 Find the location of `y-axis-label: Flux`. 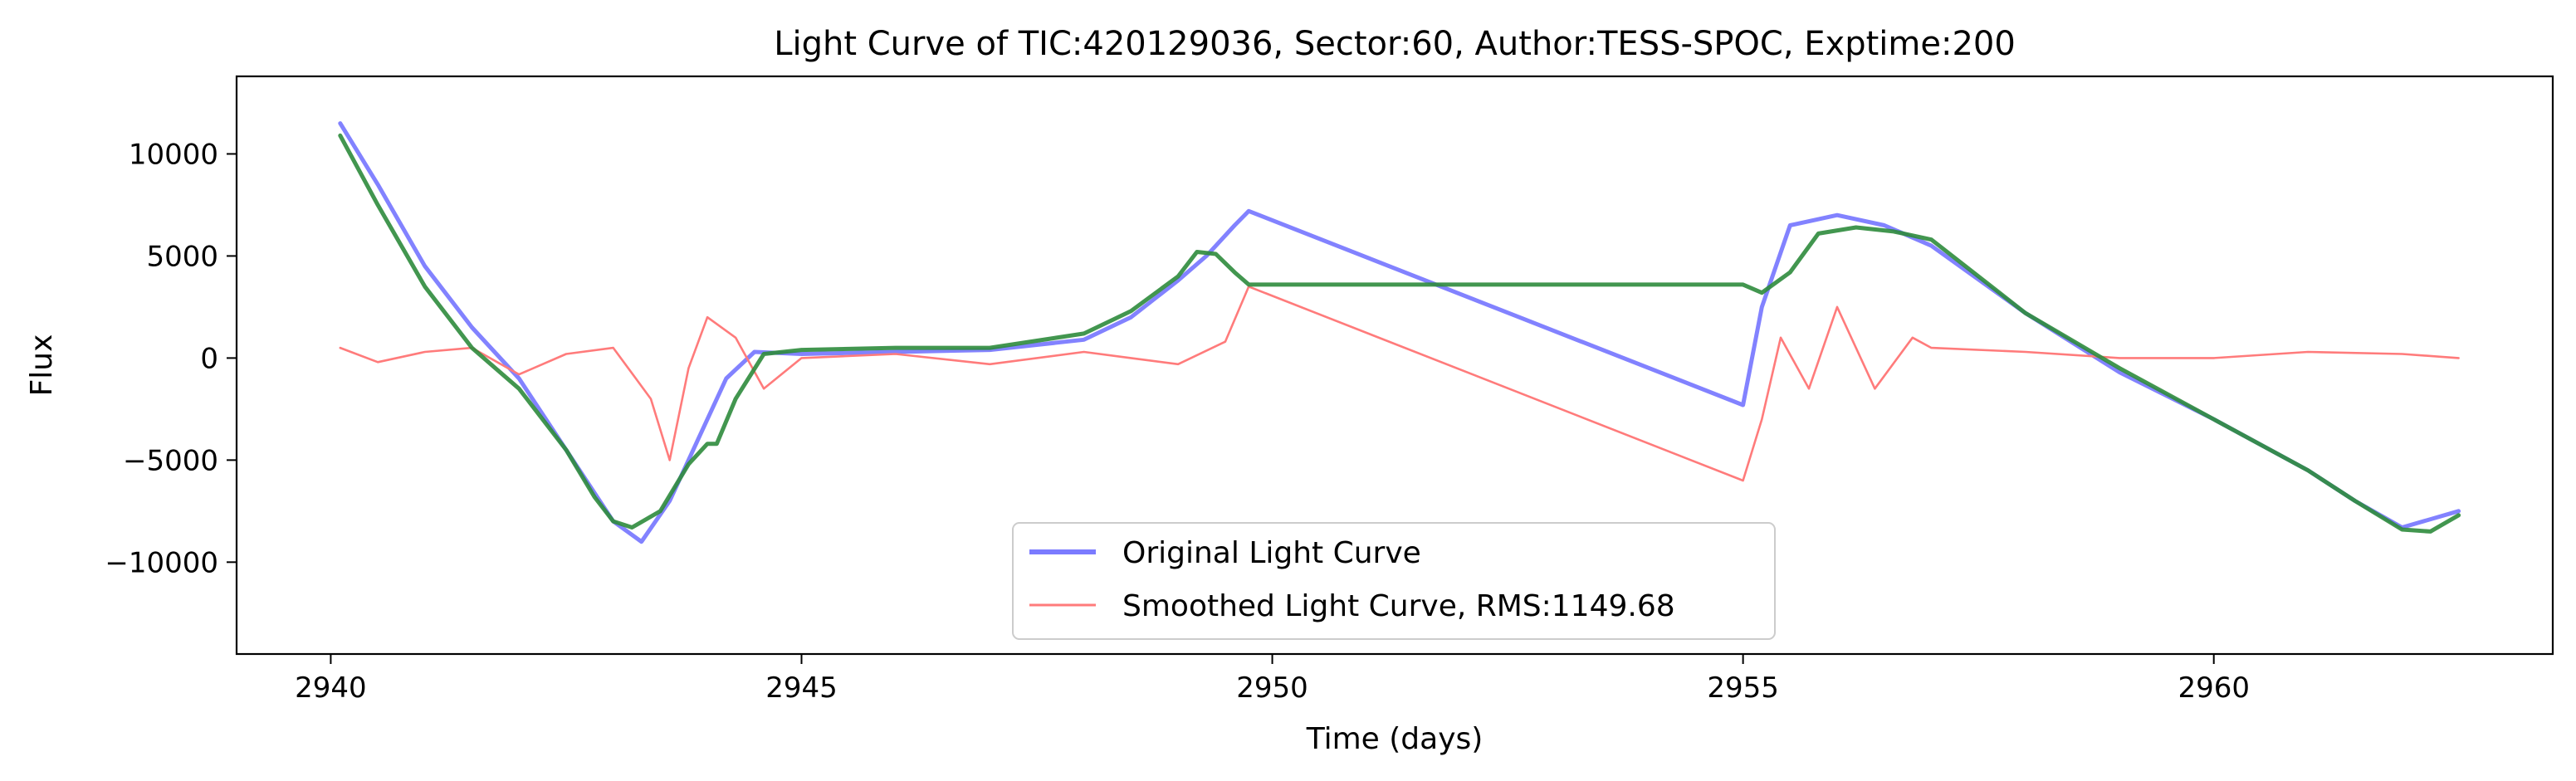

y-axis-label: Flux is located at coordinates (42, 365).